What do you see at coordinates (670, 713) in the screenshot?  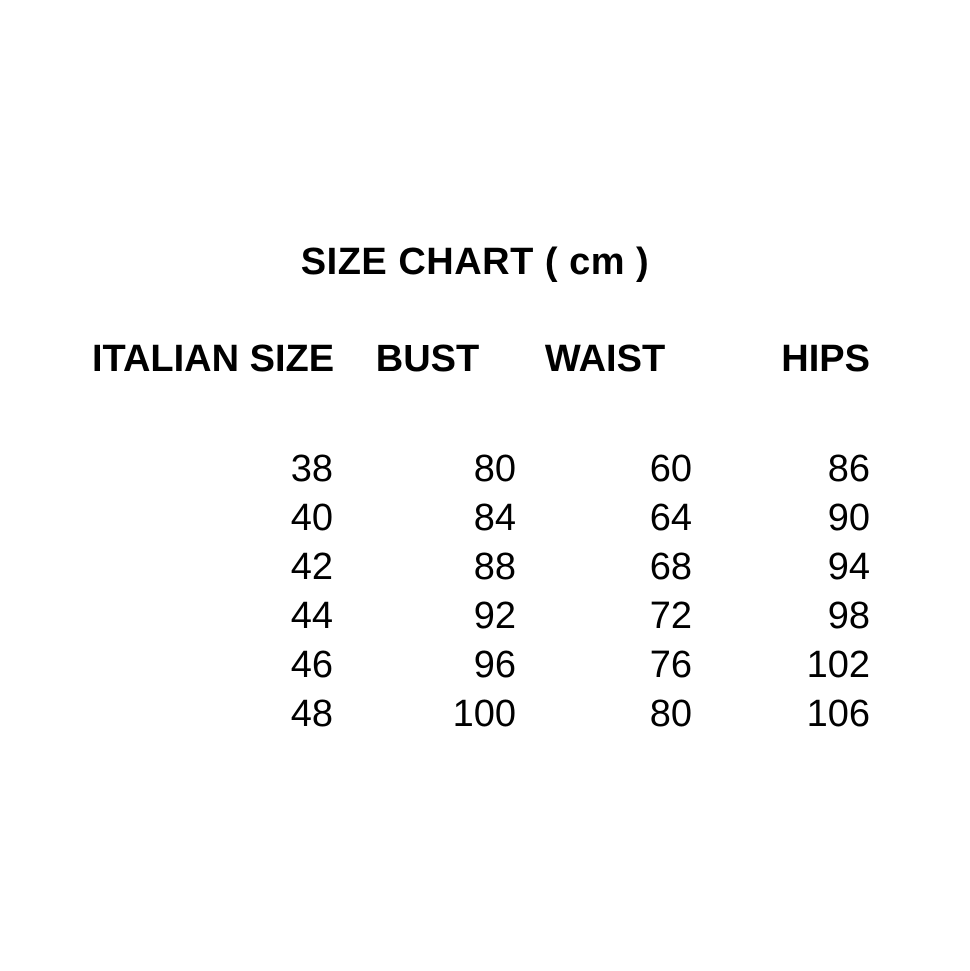 I see `cell-waist: 80` at bounding box center [670, 713].